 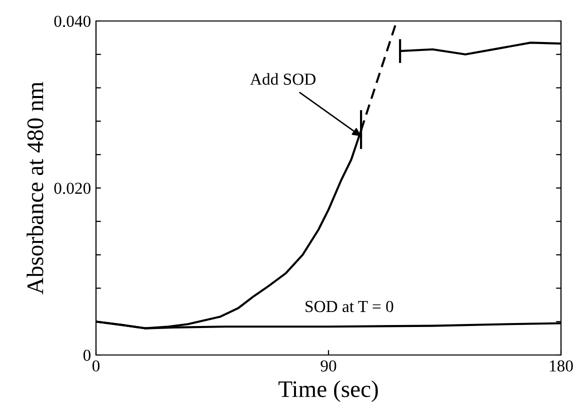 I want to click on y-axis-title: Absorbance at 480 nm, so click(x=35, y=188).